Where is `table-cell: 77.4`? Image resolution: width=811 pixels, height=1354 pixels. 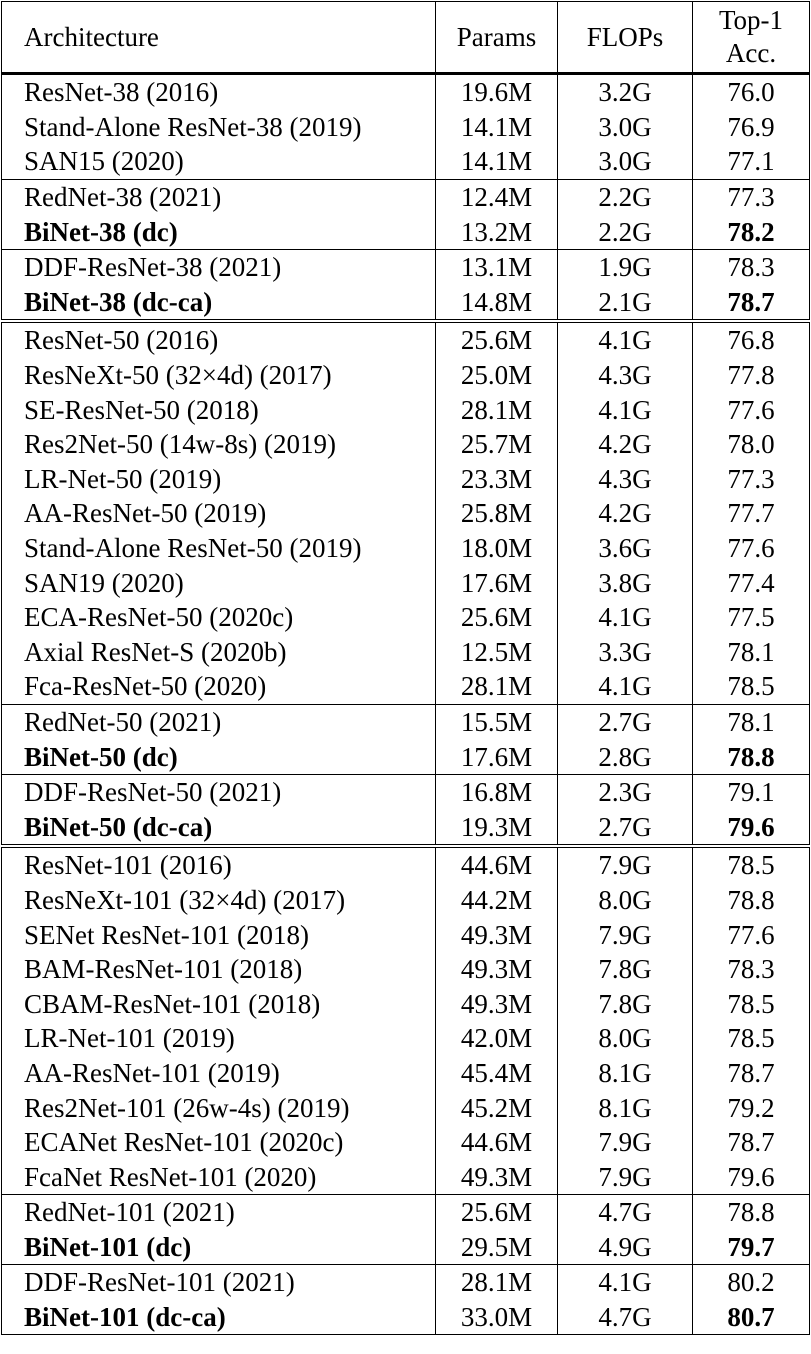
table-cell: 77.4 is located at coordinates (751, 582).